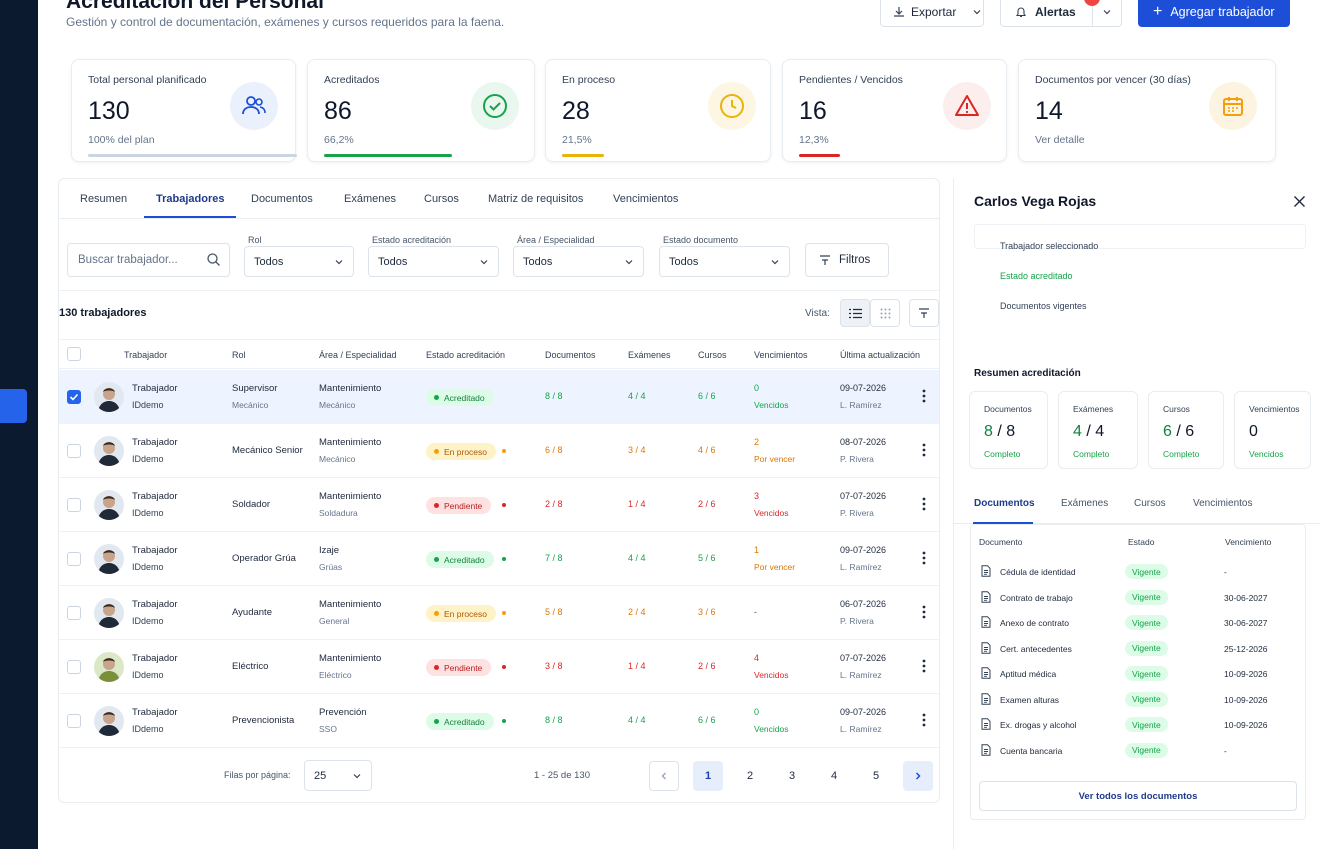 The width and height of the screenshot is (1320, 849). What do you see at coordinates (924, 313) in the screenshot?
I see `columns-button` at bounding box center [924, 313].